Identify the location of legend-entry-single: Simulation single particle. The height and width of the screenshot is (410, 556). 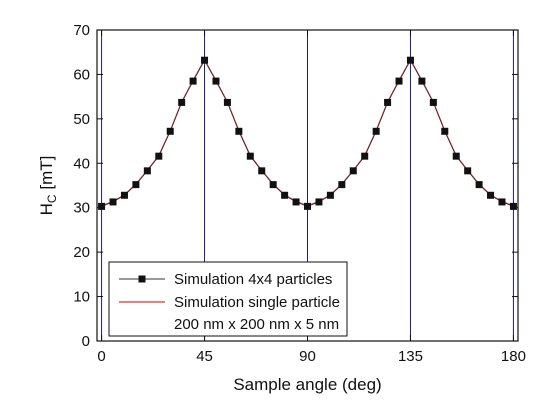
(257, 302).